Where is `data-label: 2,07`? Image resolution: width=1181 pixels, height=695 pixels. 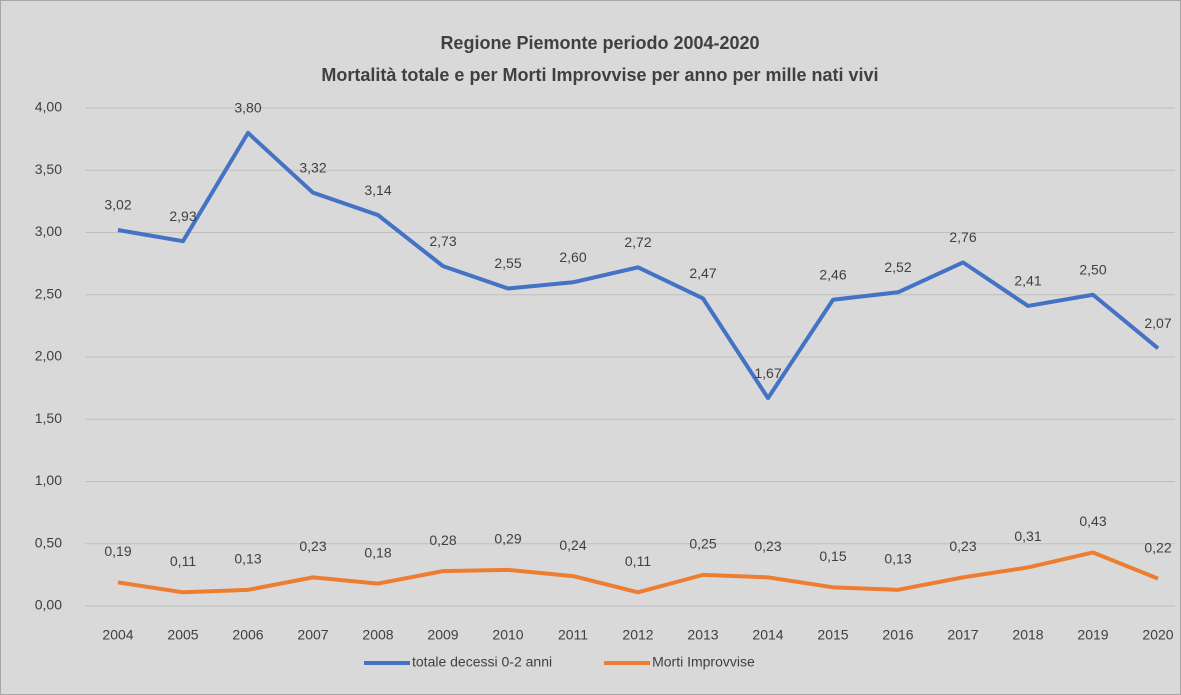
data-label: 2,07 is located at coordinates (1157, 323).